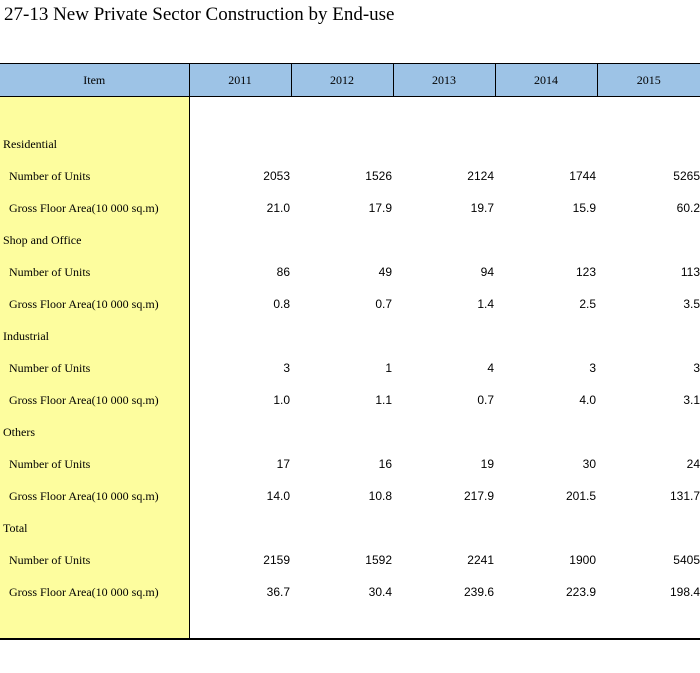  I want to click on table-cell: 49, so click(385, 272).